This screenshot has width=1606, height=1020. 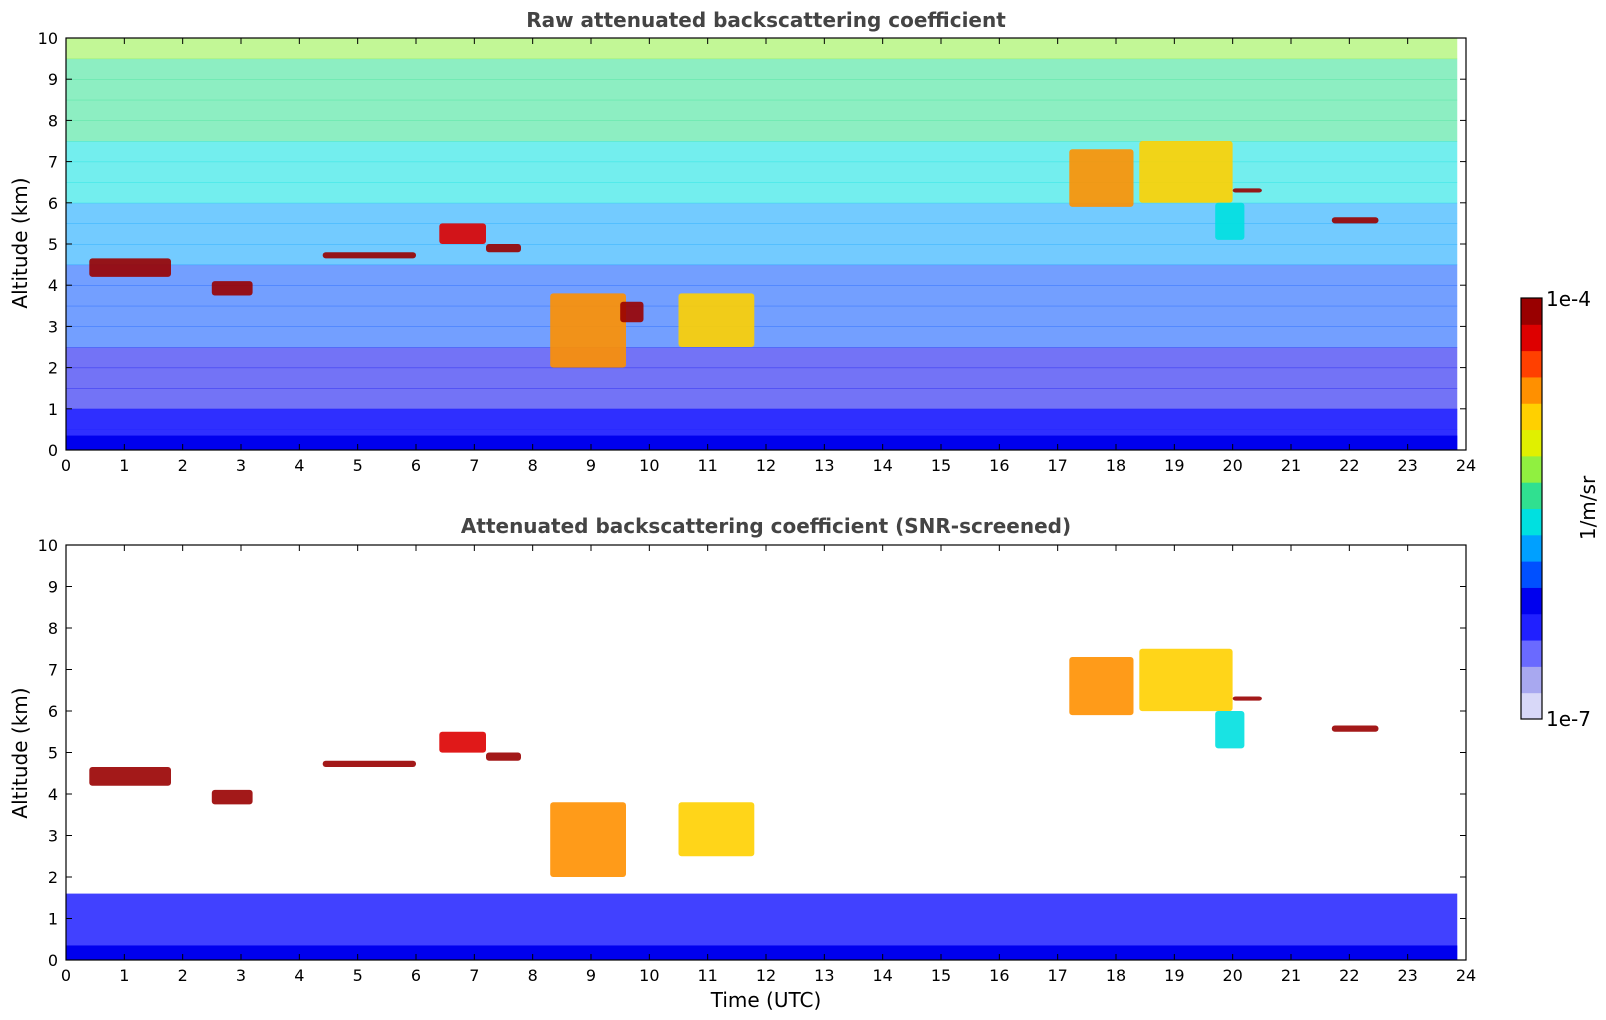 What do you see at coordinates (1568, 719) in the screenshot?
I see `colorbar-min-label: 1e-7` at bounding box center [1568, 719].